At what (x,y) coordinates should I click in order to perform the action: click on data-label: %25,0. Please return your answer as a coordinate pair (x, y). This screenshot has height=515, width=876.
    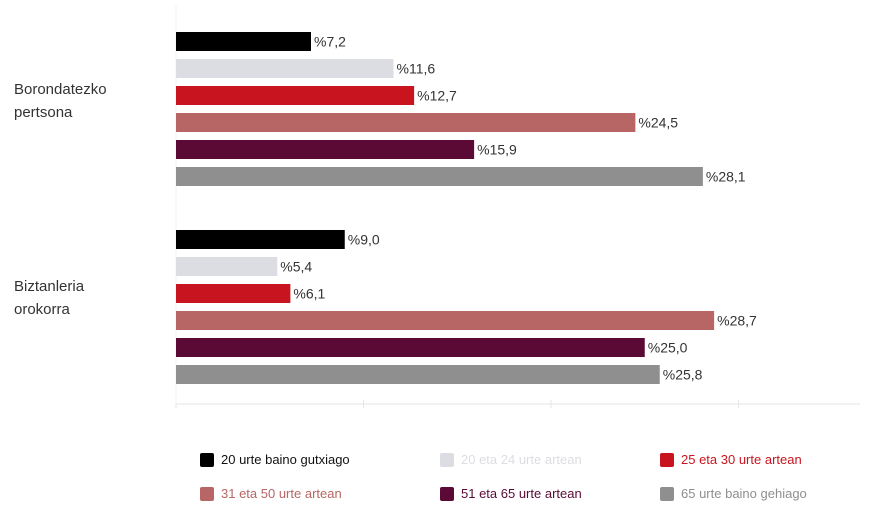
    Looking at the image, I should click on (668, 348).